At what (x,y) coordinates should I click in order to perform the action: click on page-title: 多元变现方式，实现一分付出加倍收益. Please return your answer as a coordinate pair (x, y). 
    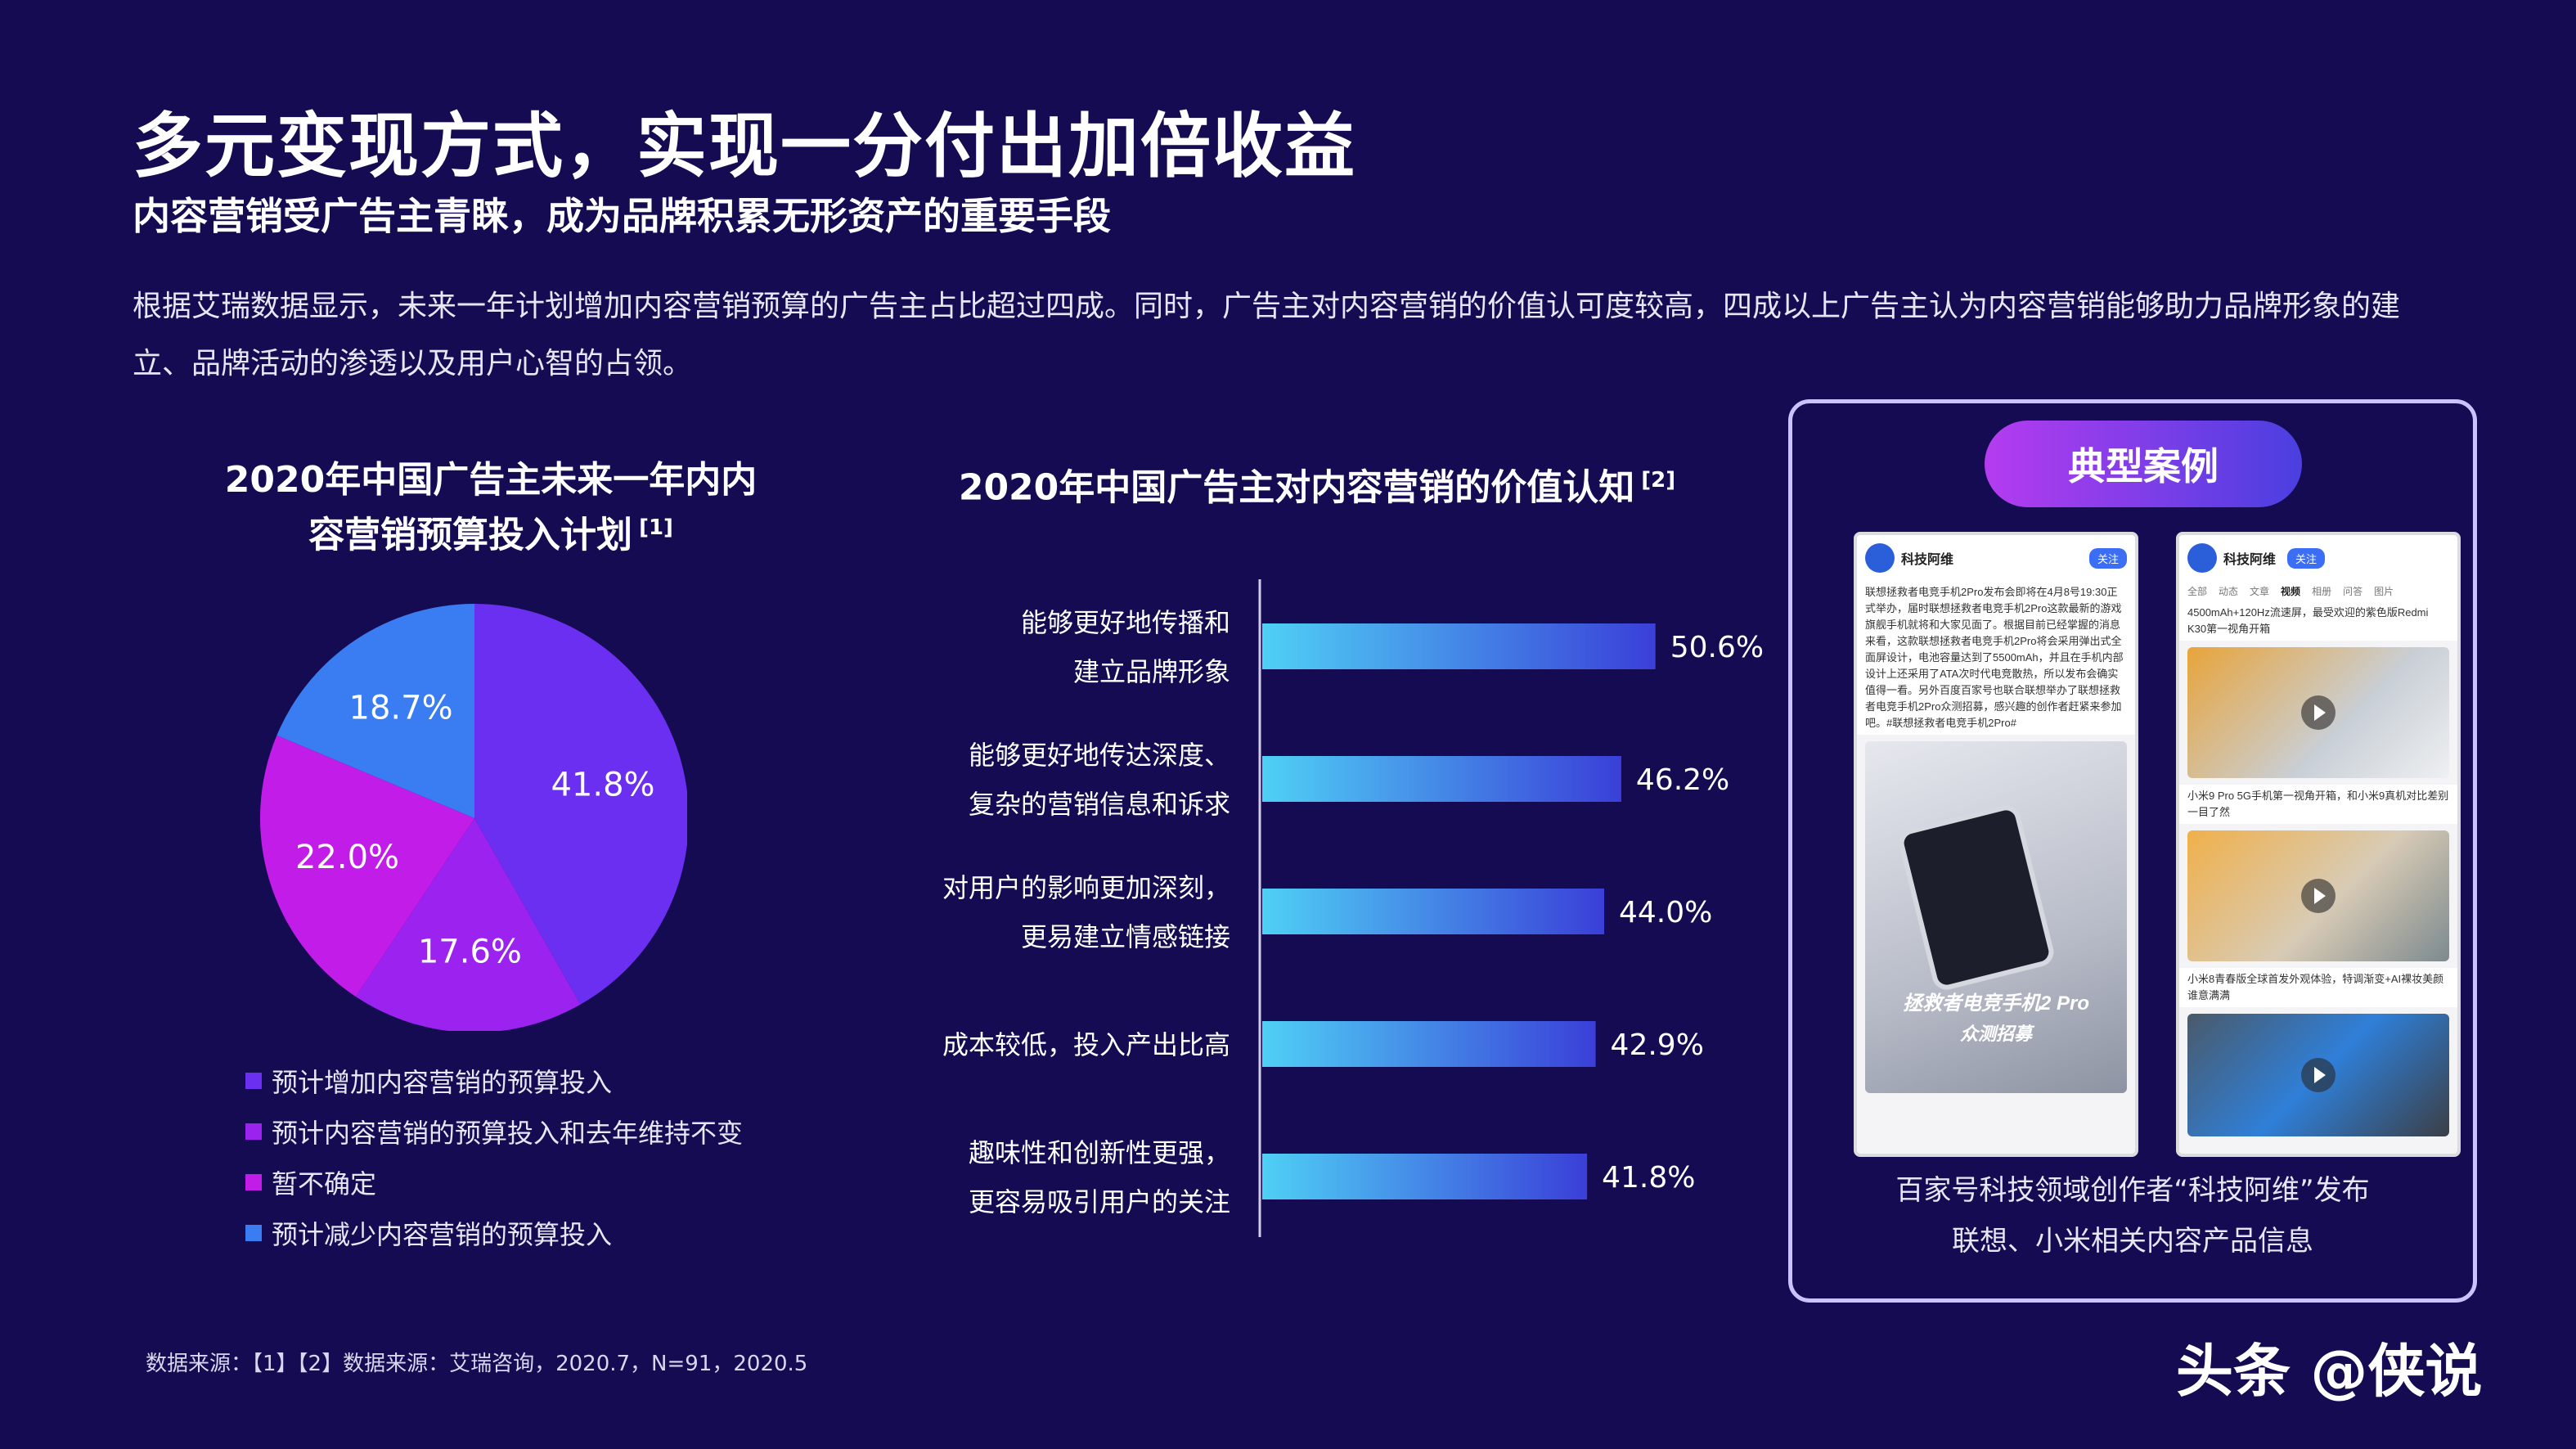
    Looking at the image, I should click on (744, 147).